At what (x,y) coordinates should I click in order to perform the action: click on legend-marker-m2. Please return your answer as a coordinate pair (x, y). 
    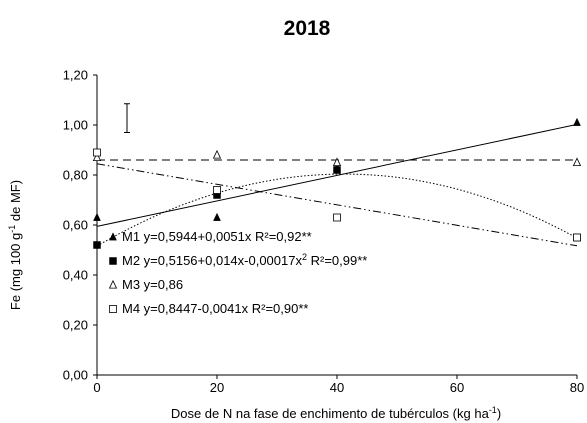
    Looking at the image, I should click on (113, 261).